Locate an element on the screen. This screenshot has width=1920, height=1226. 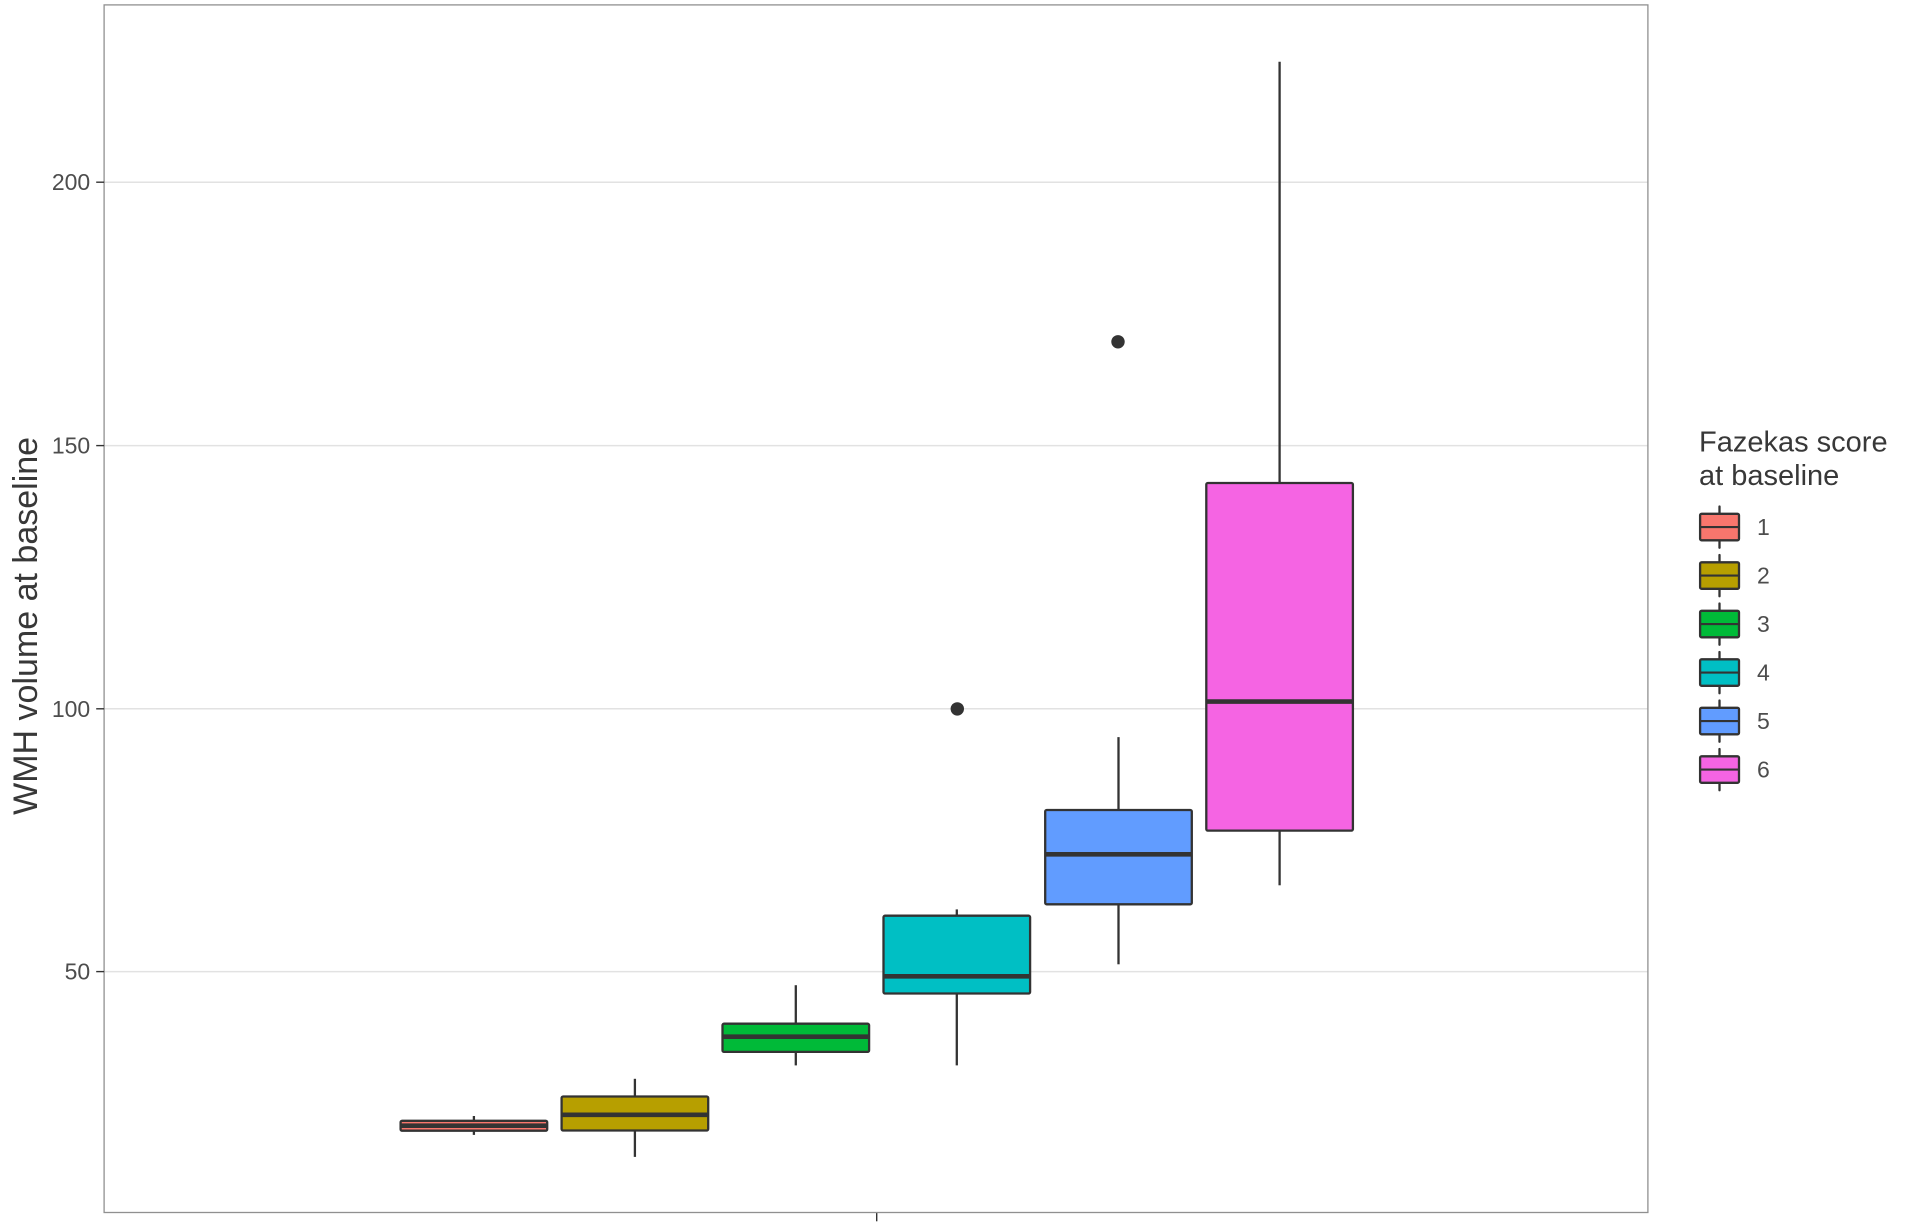
svg-text: 3 is located at coordinates (1763, 624).